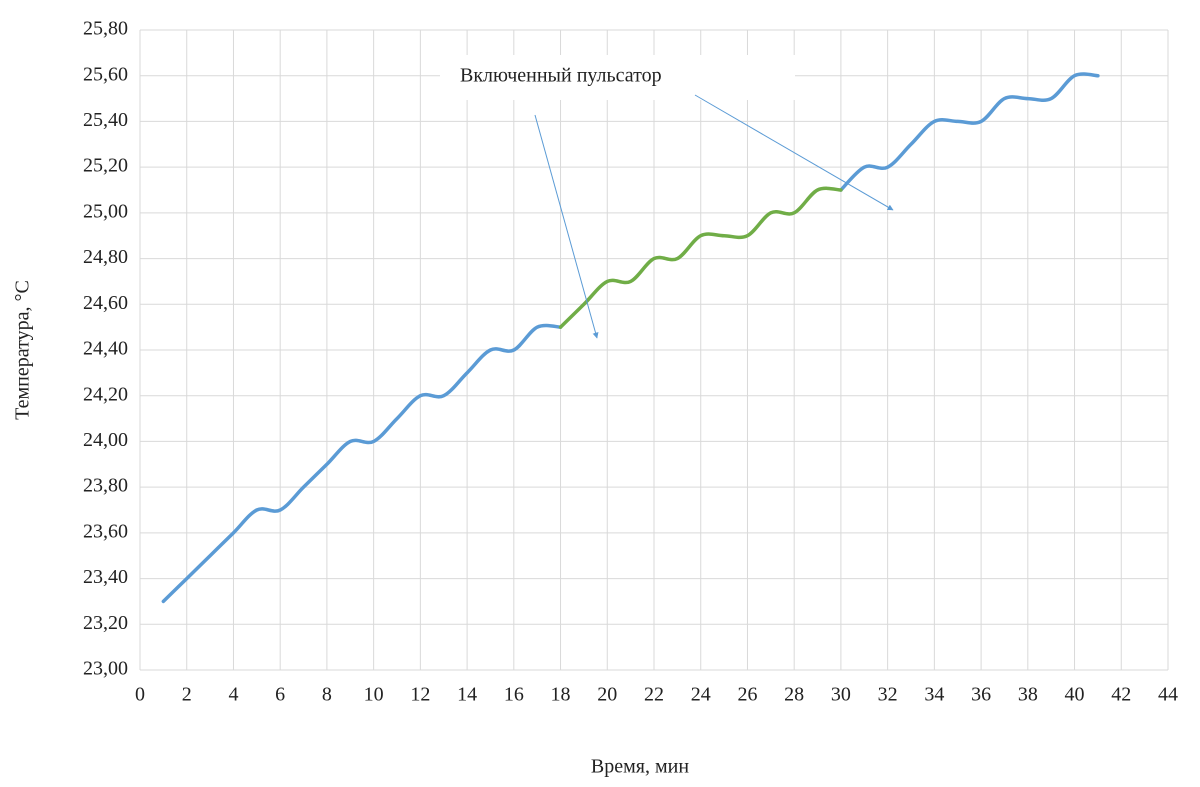  I want to click on y-tick-label: 23,20, so click(105, 623).